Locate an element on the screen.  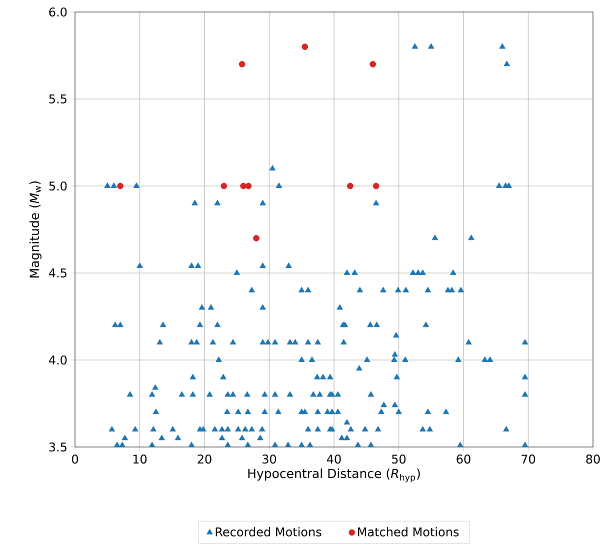
legend-label: Recorded Motions is located at coordinates (269, 531).